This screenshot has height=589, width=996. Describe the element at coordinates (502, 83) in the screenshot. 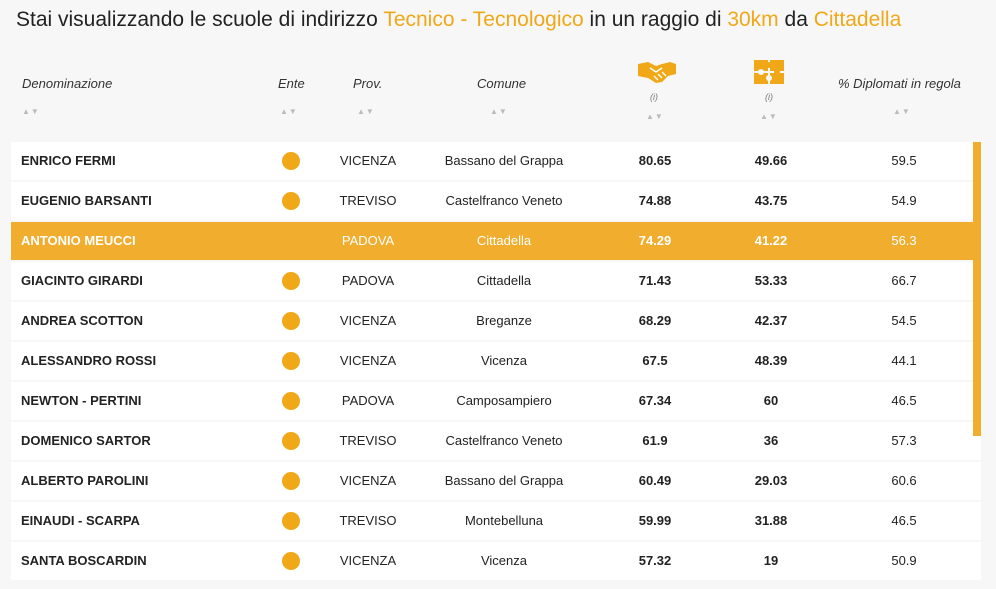

I see `header-comune: Comune` at that location.